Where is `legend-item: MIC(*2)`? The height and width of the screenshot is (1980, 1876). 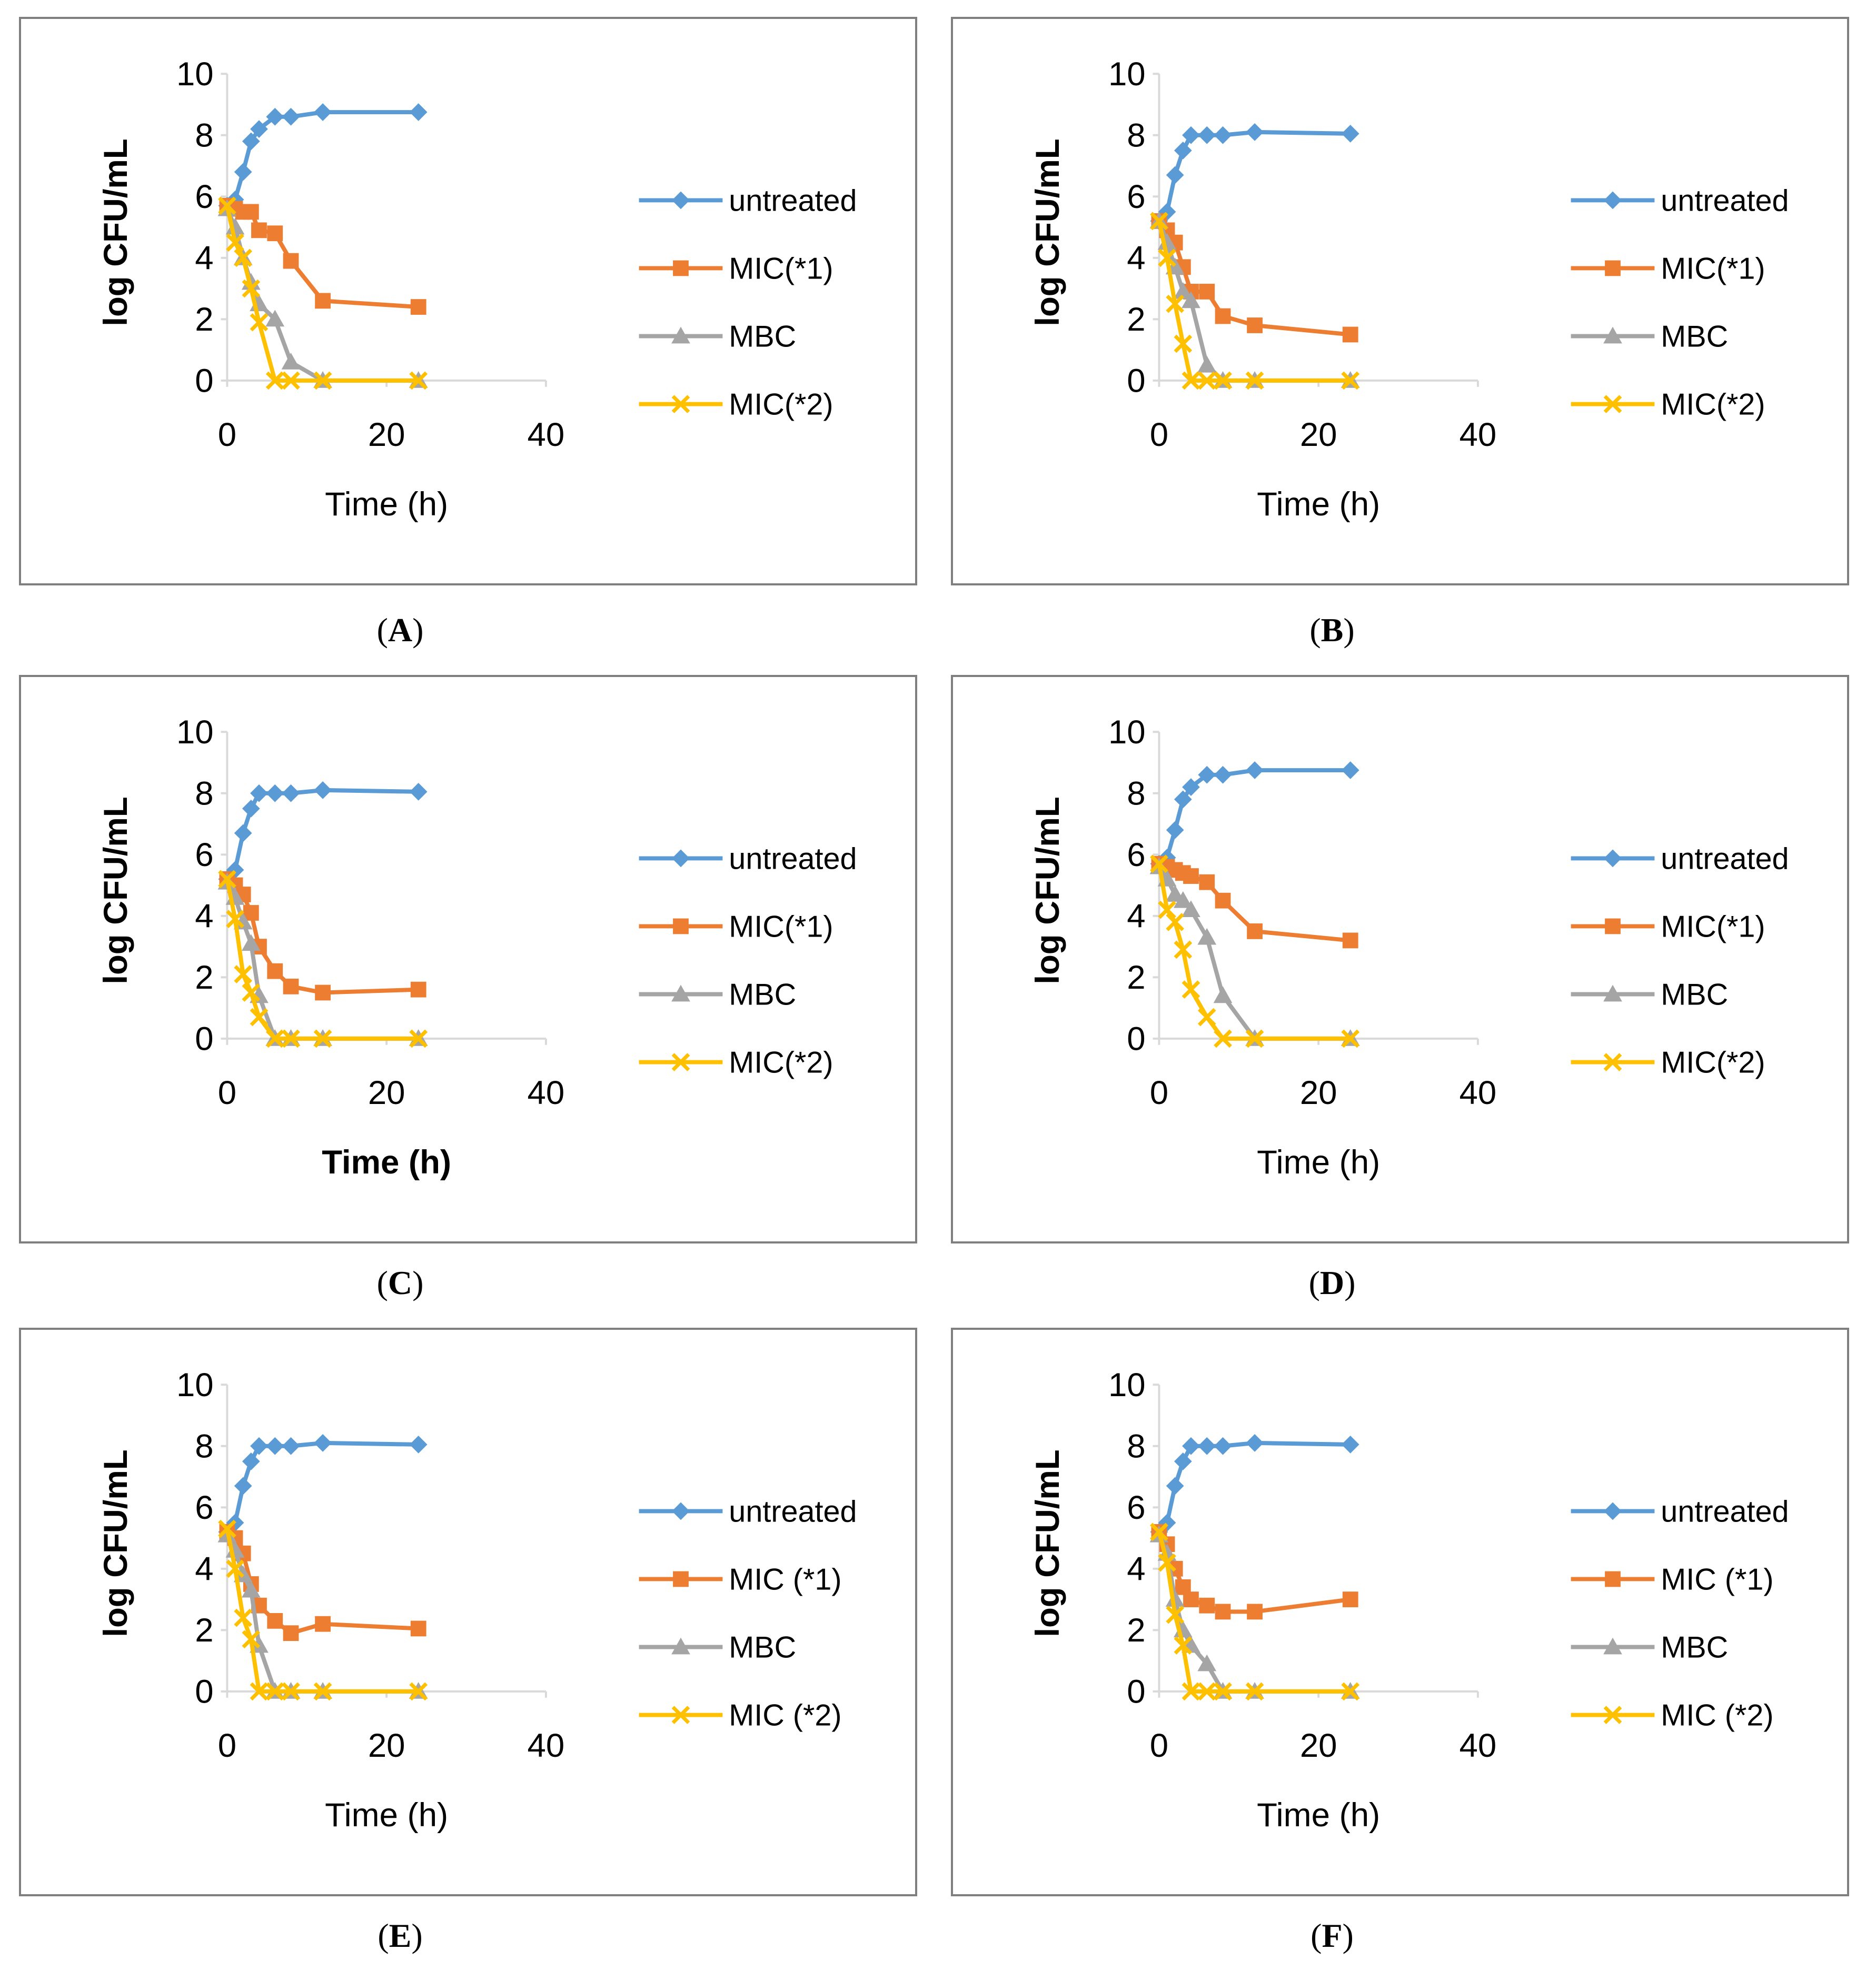 legend-item: MIC(*2) is located at coordinates (736, 1062).